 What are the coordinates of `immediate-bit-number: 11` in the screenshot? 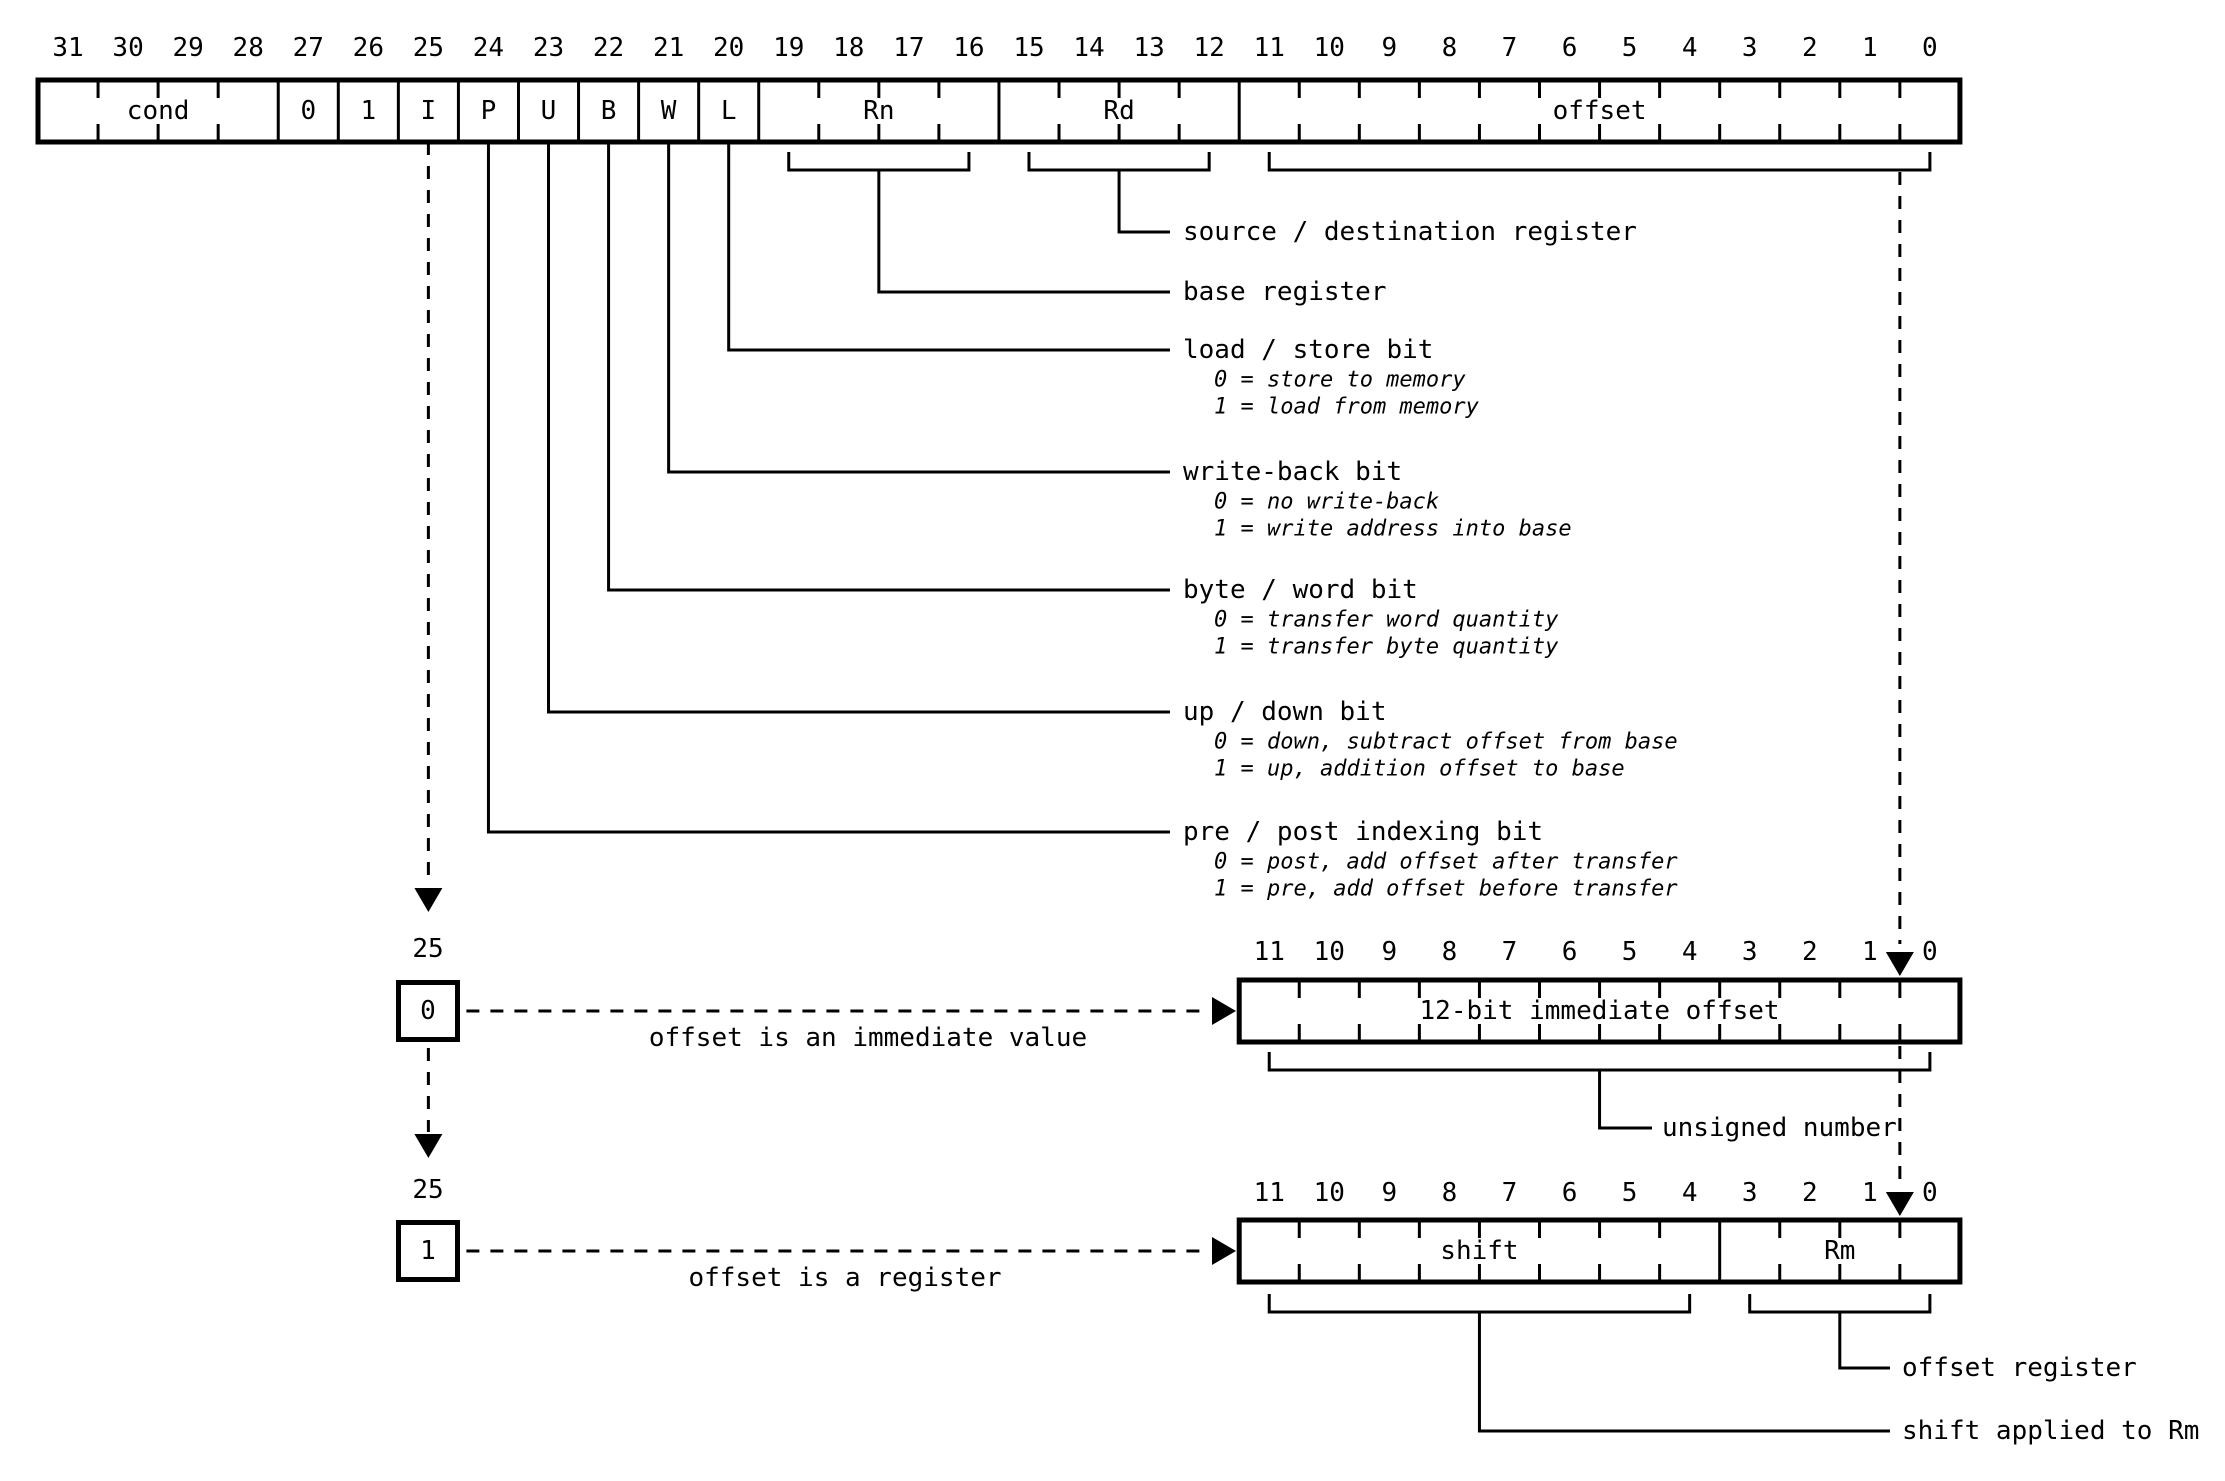 It's located at (1269, 952).